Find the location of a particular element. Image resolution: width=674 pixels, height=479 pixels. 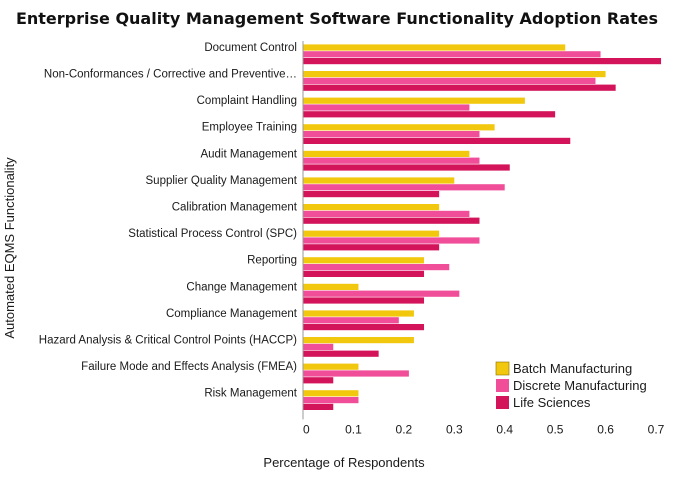

legend-label-1: Batch Manufacturing is located at coordinates (572, 368).